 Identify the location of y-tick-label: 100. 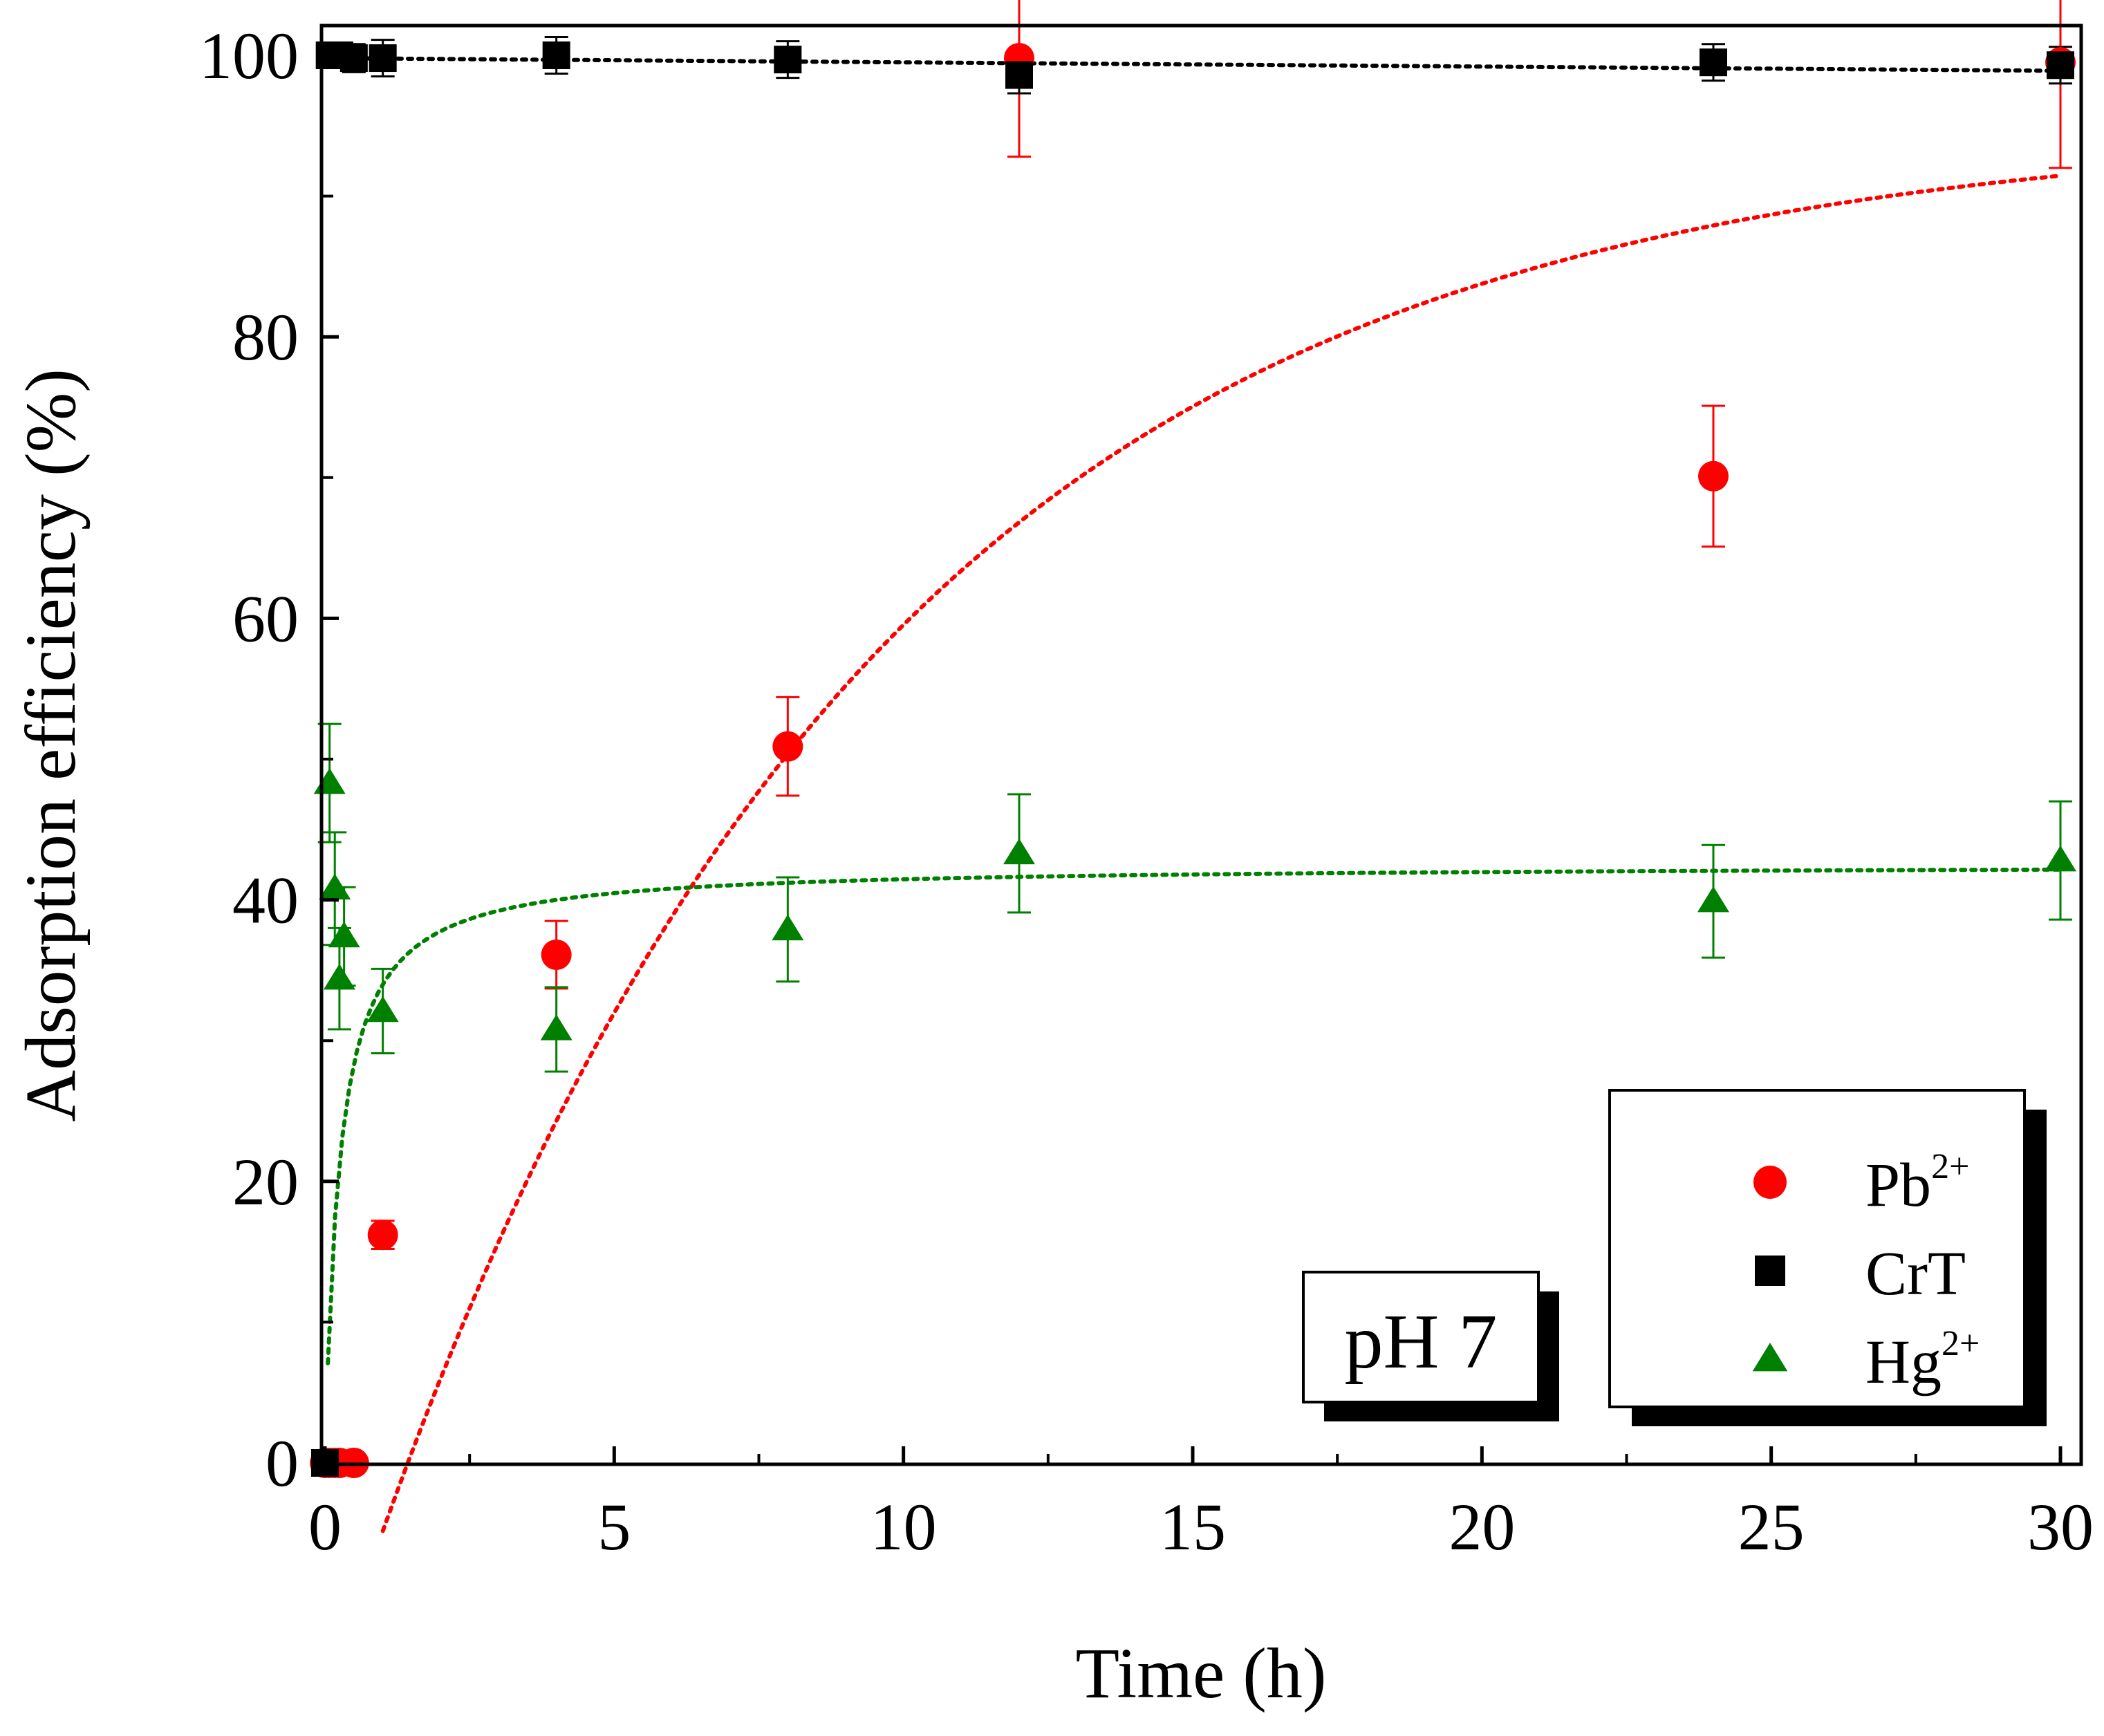
(249, 56).